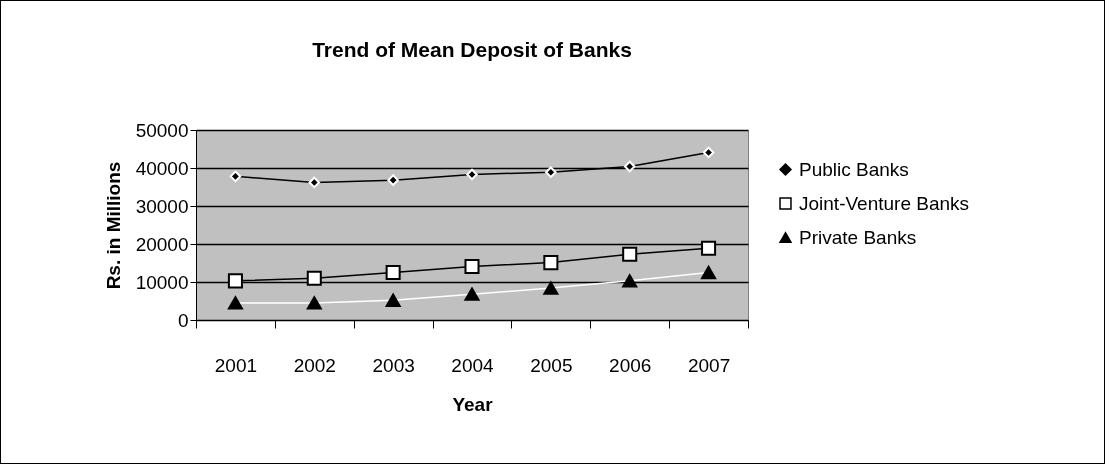 The image size is (1107, 466). I want to click on legend-label: Public Banks, so click(854, 169).